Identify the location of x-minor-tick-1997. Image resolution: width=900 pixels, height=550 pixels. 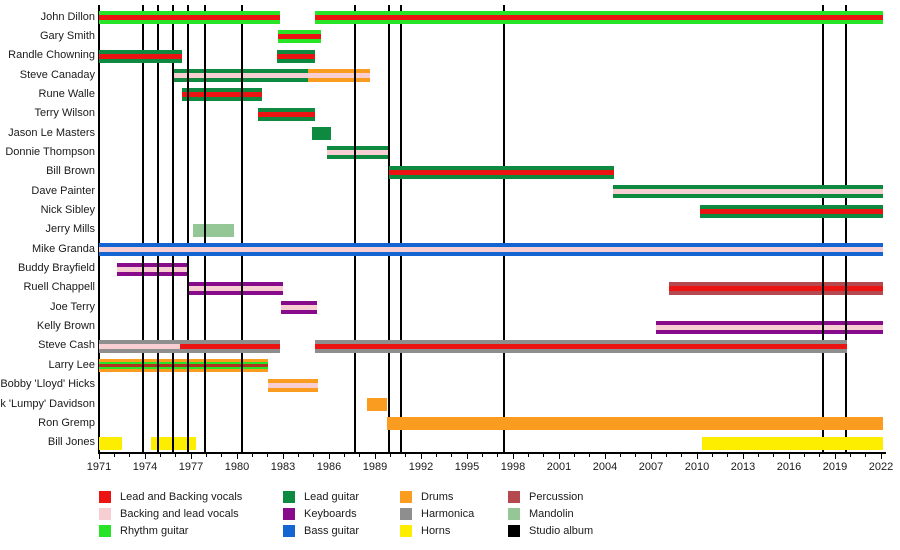
(498, 455).